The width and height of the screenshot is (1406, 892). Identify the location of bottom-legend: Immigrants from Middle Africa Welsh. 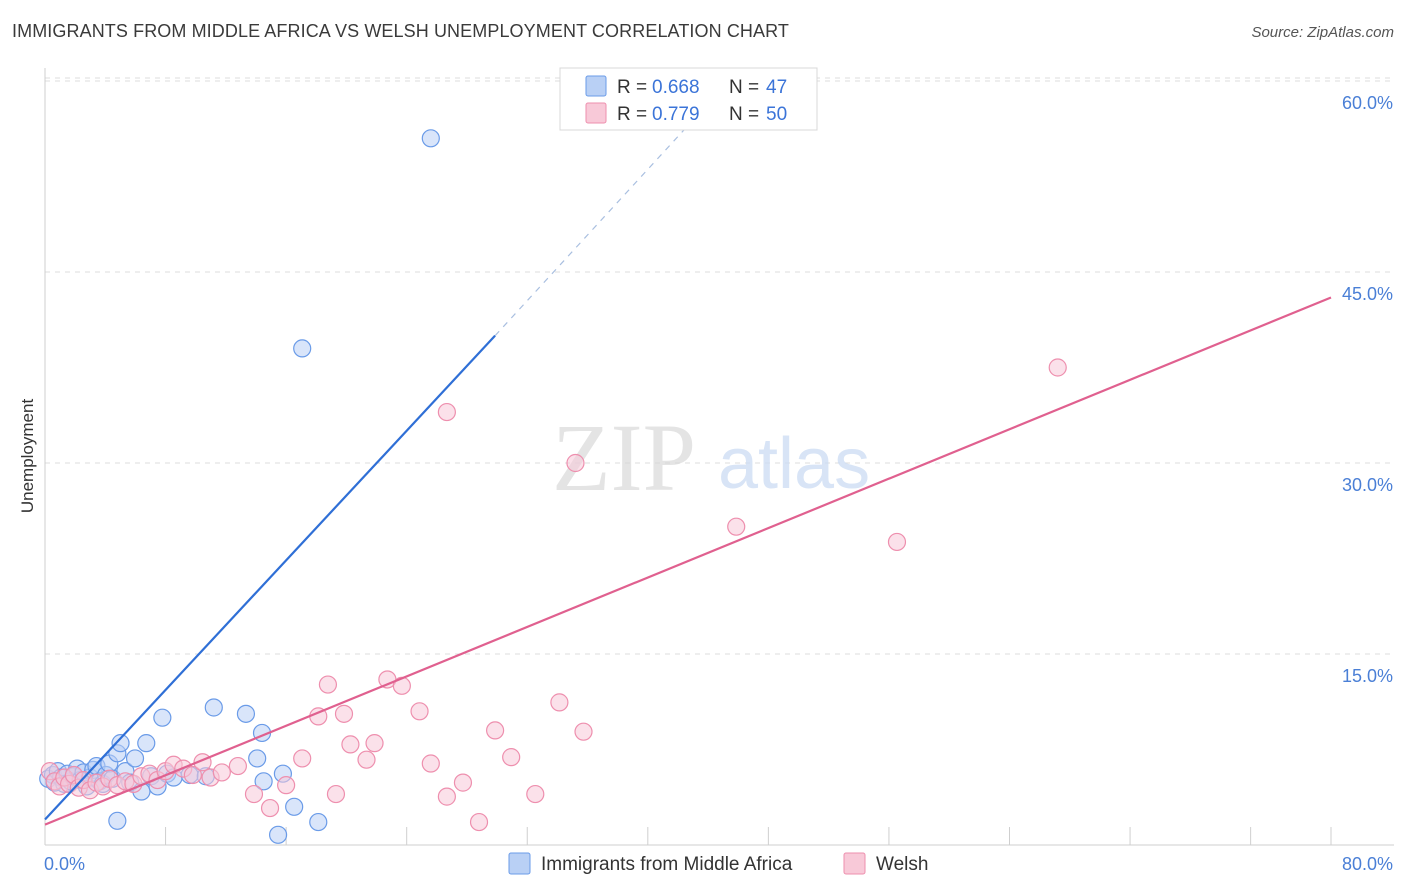
(718, 863).